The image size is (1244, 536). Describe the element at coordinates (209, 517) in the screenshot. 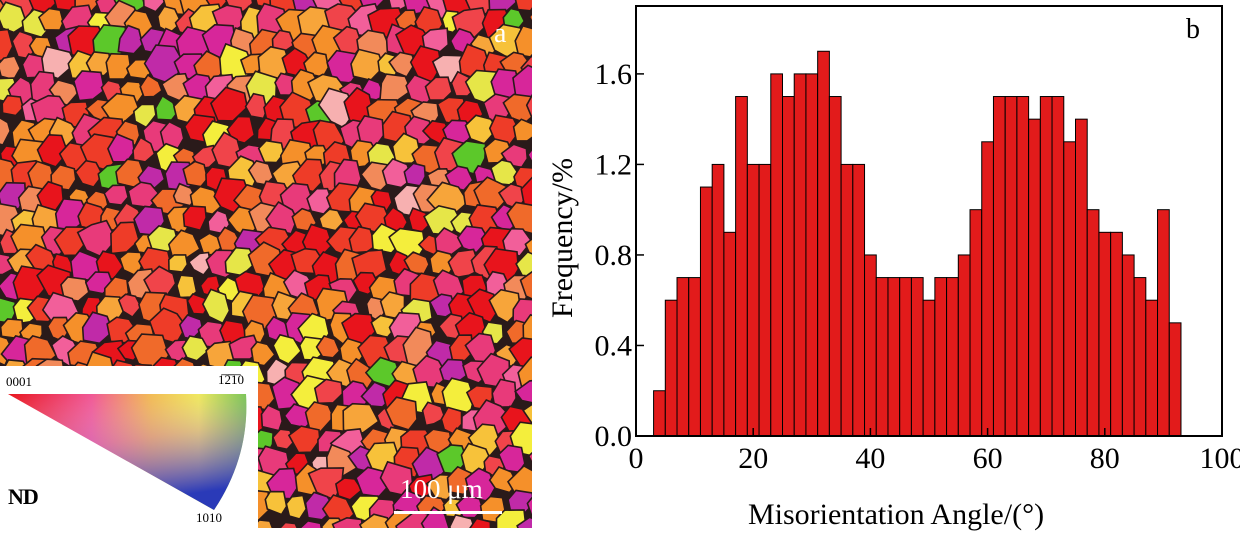

I see `ipf-corner-1010: 1010` at that location.